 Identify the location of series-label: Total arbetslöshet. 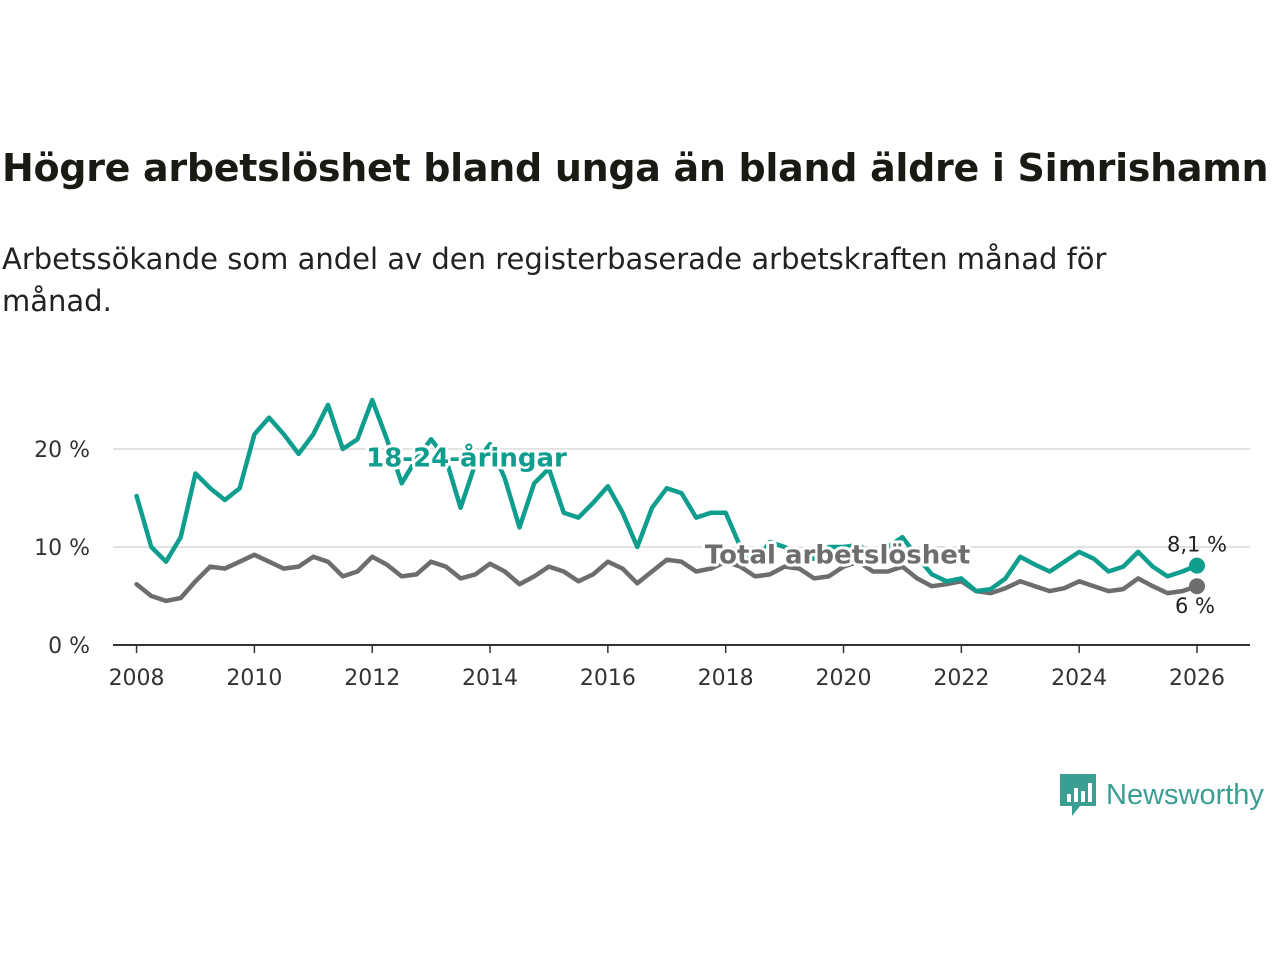
(837, 556).